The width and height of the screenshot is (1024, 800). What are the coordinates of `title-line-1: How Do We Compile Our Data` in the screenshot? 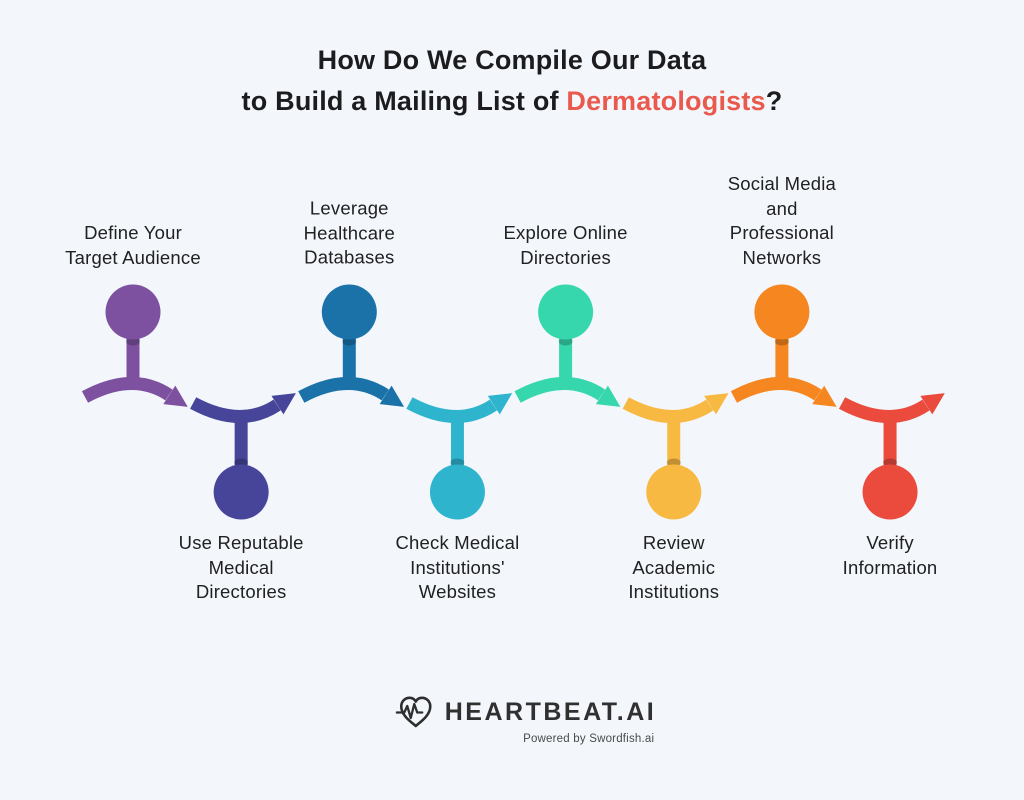 It's located at (512, 60).